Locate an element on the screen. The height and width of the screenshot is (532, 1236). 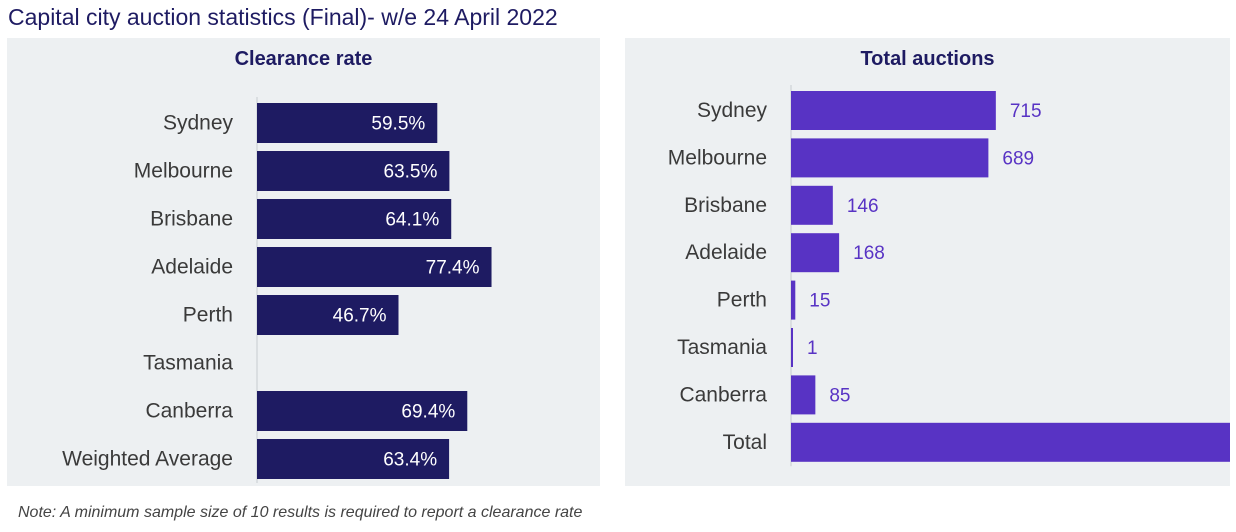
auctions-value-label-adelaide: 168 is located at coordinates (869, 253).